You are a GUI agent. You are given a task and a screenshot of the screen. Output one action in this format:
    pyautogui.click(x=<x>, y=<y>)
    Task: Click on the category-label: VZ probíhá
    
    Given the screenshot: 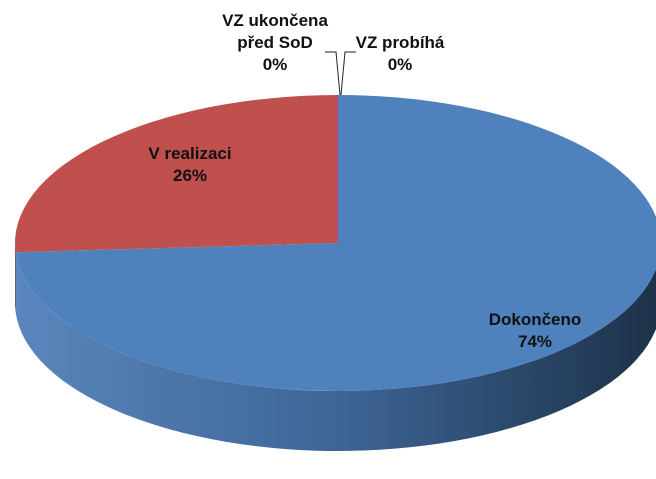 What is the action you would take?
    pyautogui.click(x=400, y=42)
    